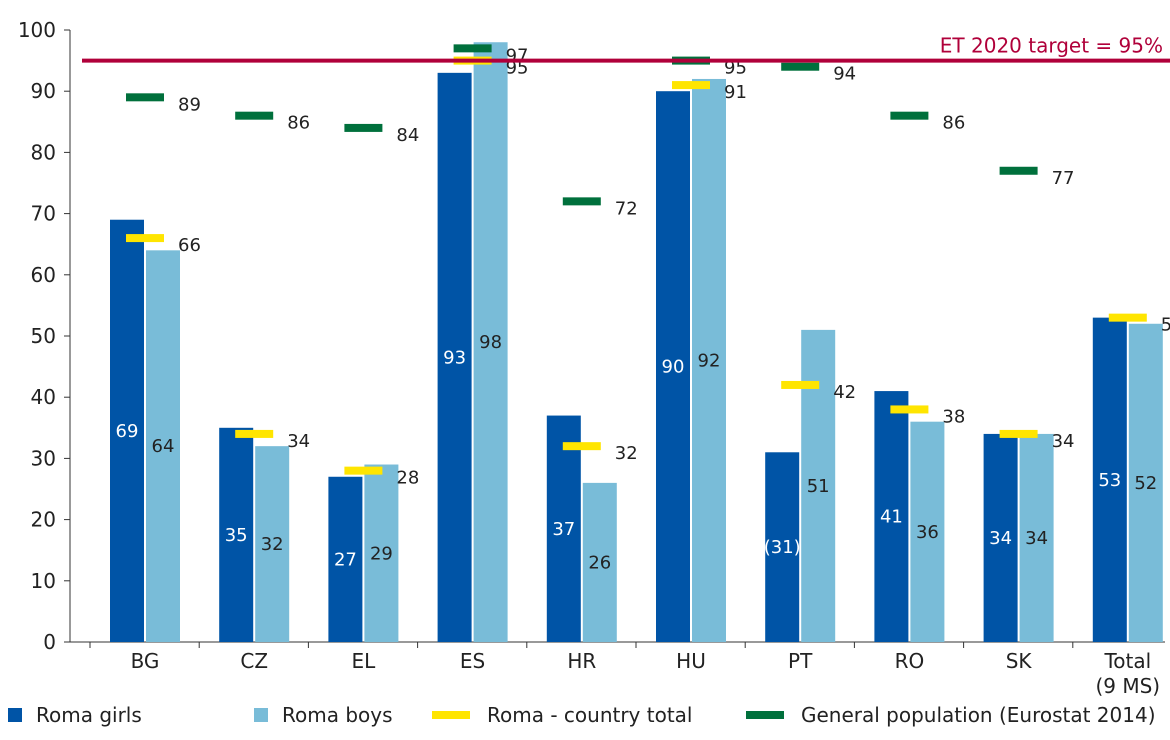  I want to click on bar-value-label: 27, so click(345, 559).